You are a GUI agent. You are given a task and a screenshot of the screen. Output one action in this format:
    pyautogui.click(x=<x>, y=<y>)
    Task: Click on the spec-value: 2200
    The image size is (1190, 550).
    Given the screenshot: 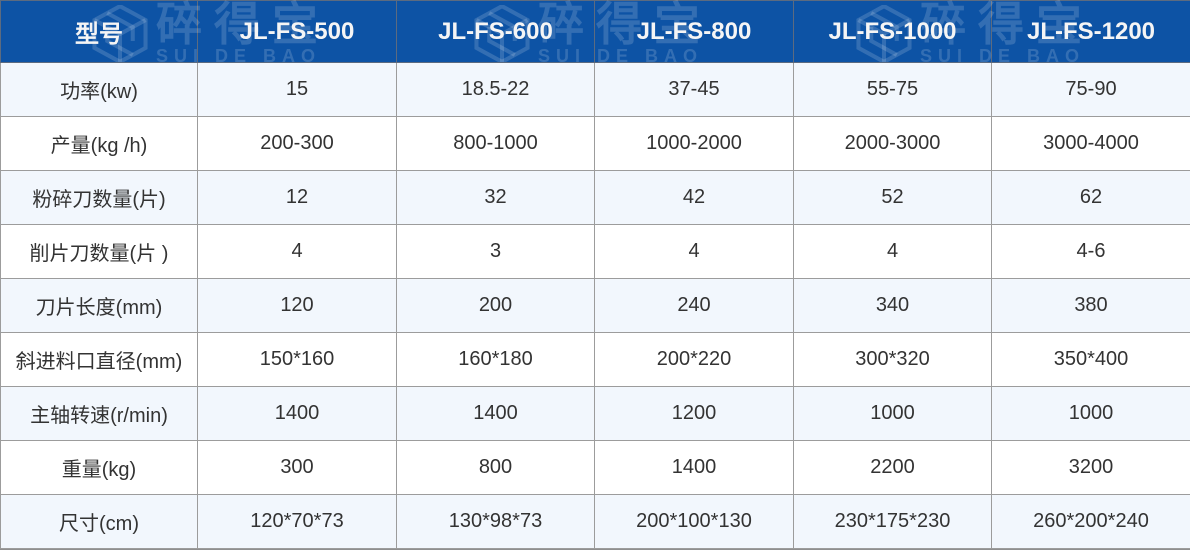 What is the action you would take?
    pyautogui.click(x=892, y=467)
    